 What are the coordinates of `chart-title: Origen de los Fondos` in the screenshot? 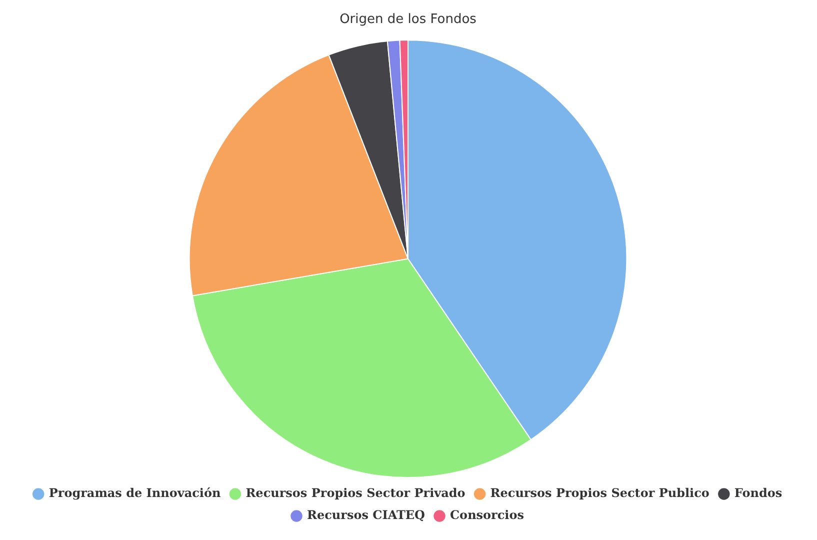 It's located at (408, 20).